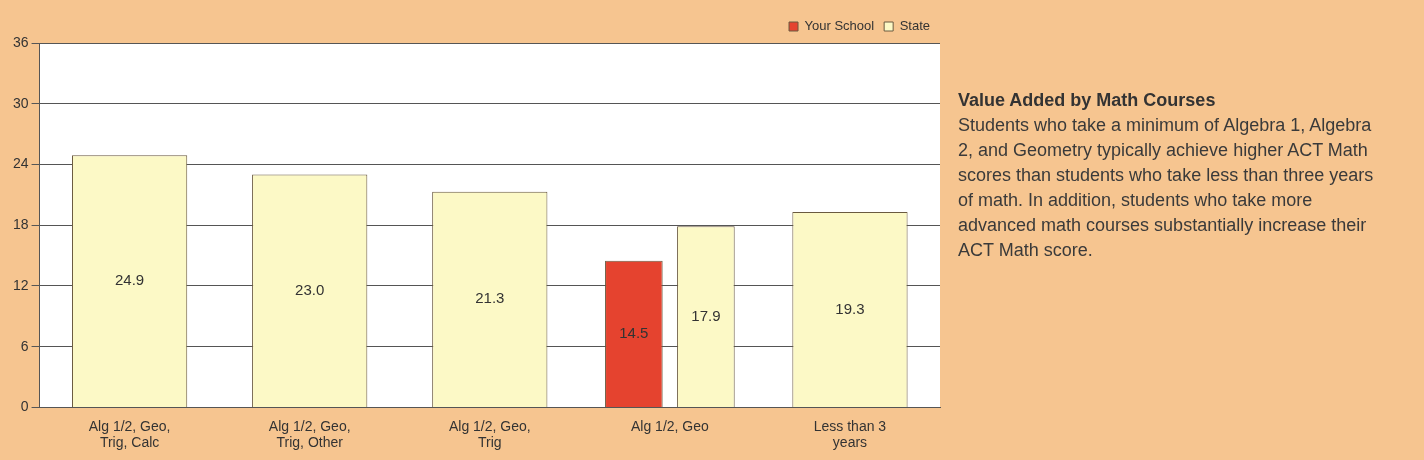 Image resolution: width=1424 pixels, height=460 pixels. I want to click on x-tick-label: Alg 1/2, Geo, so click(669, 425).